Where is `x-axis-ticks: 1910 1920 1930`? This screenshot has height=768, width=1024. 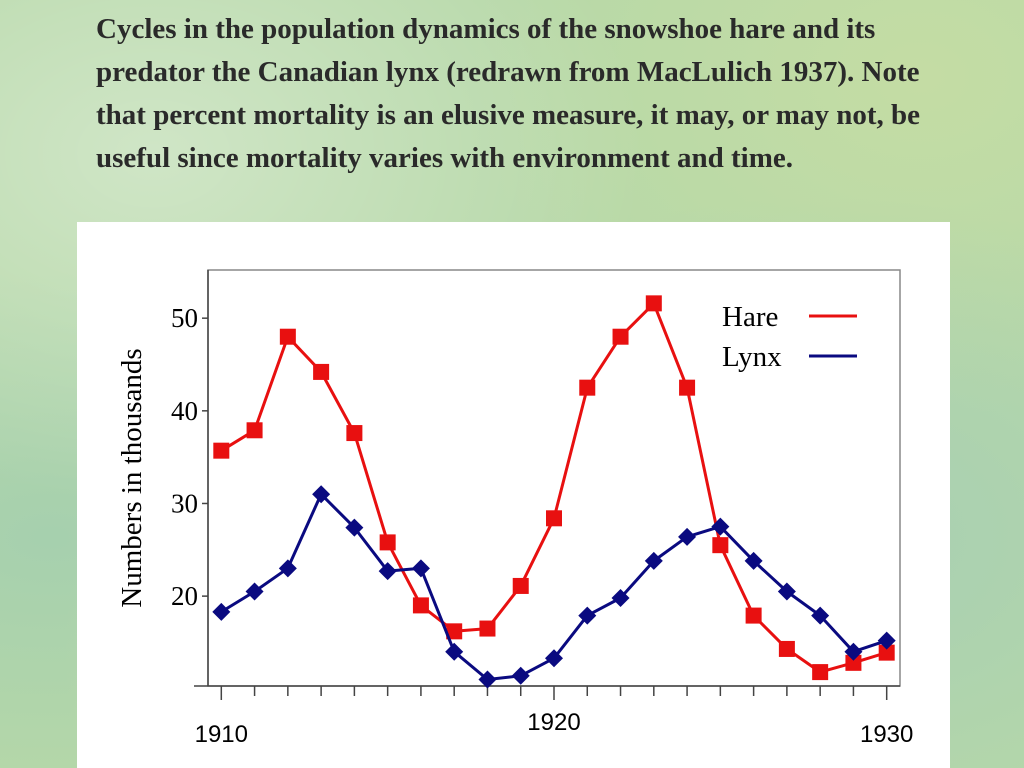 x-axis-ticks: 1910 1920 1930 is located at coordinates (554, 717).